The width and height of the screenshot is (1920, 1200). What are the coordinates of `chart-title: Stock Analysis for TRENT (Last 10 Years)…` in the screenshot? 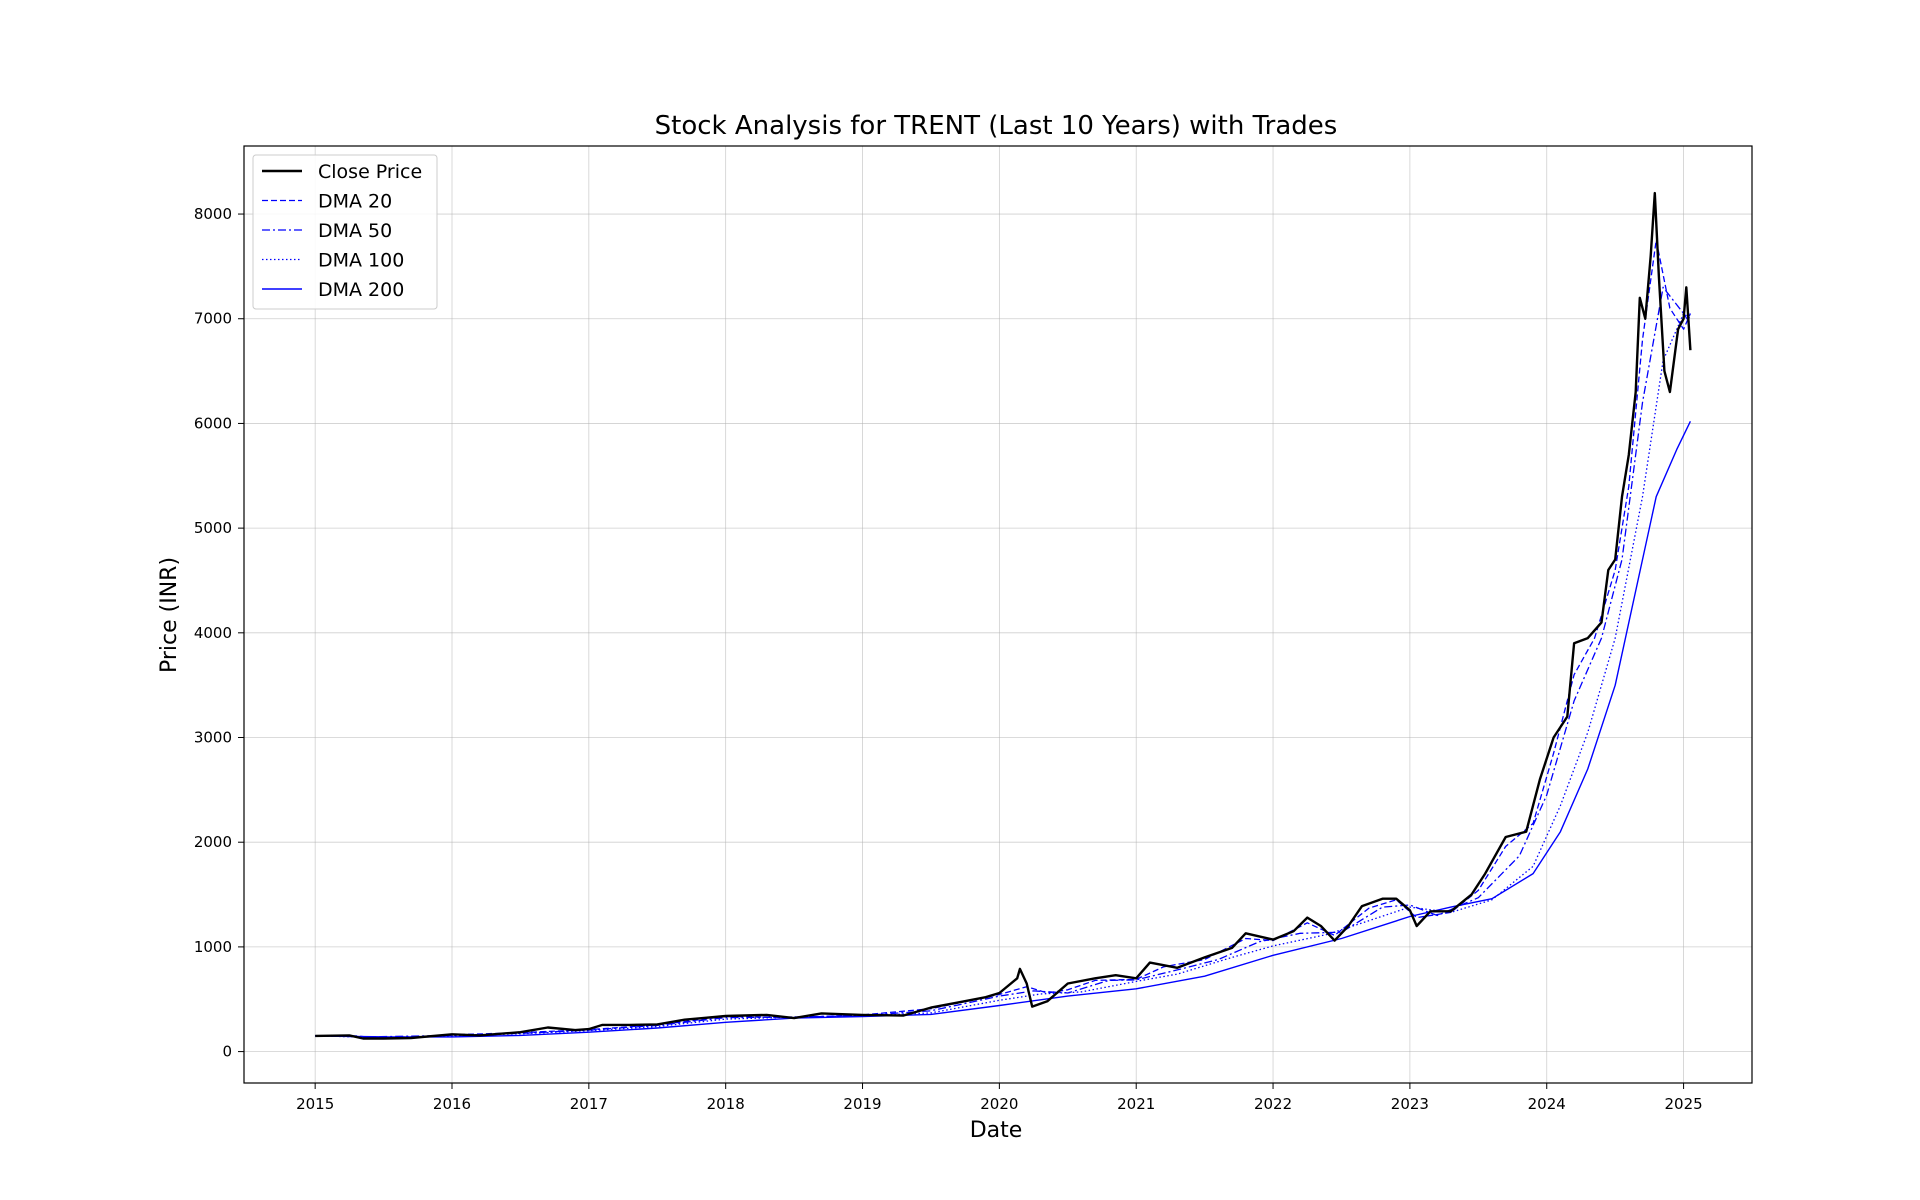 It's located at (996, 126).